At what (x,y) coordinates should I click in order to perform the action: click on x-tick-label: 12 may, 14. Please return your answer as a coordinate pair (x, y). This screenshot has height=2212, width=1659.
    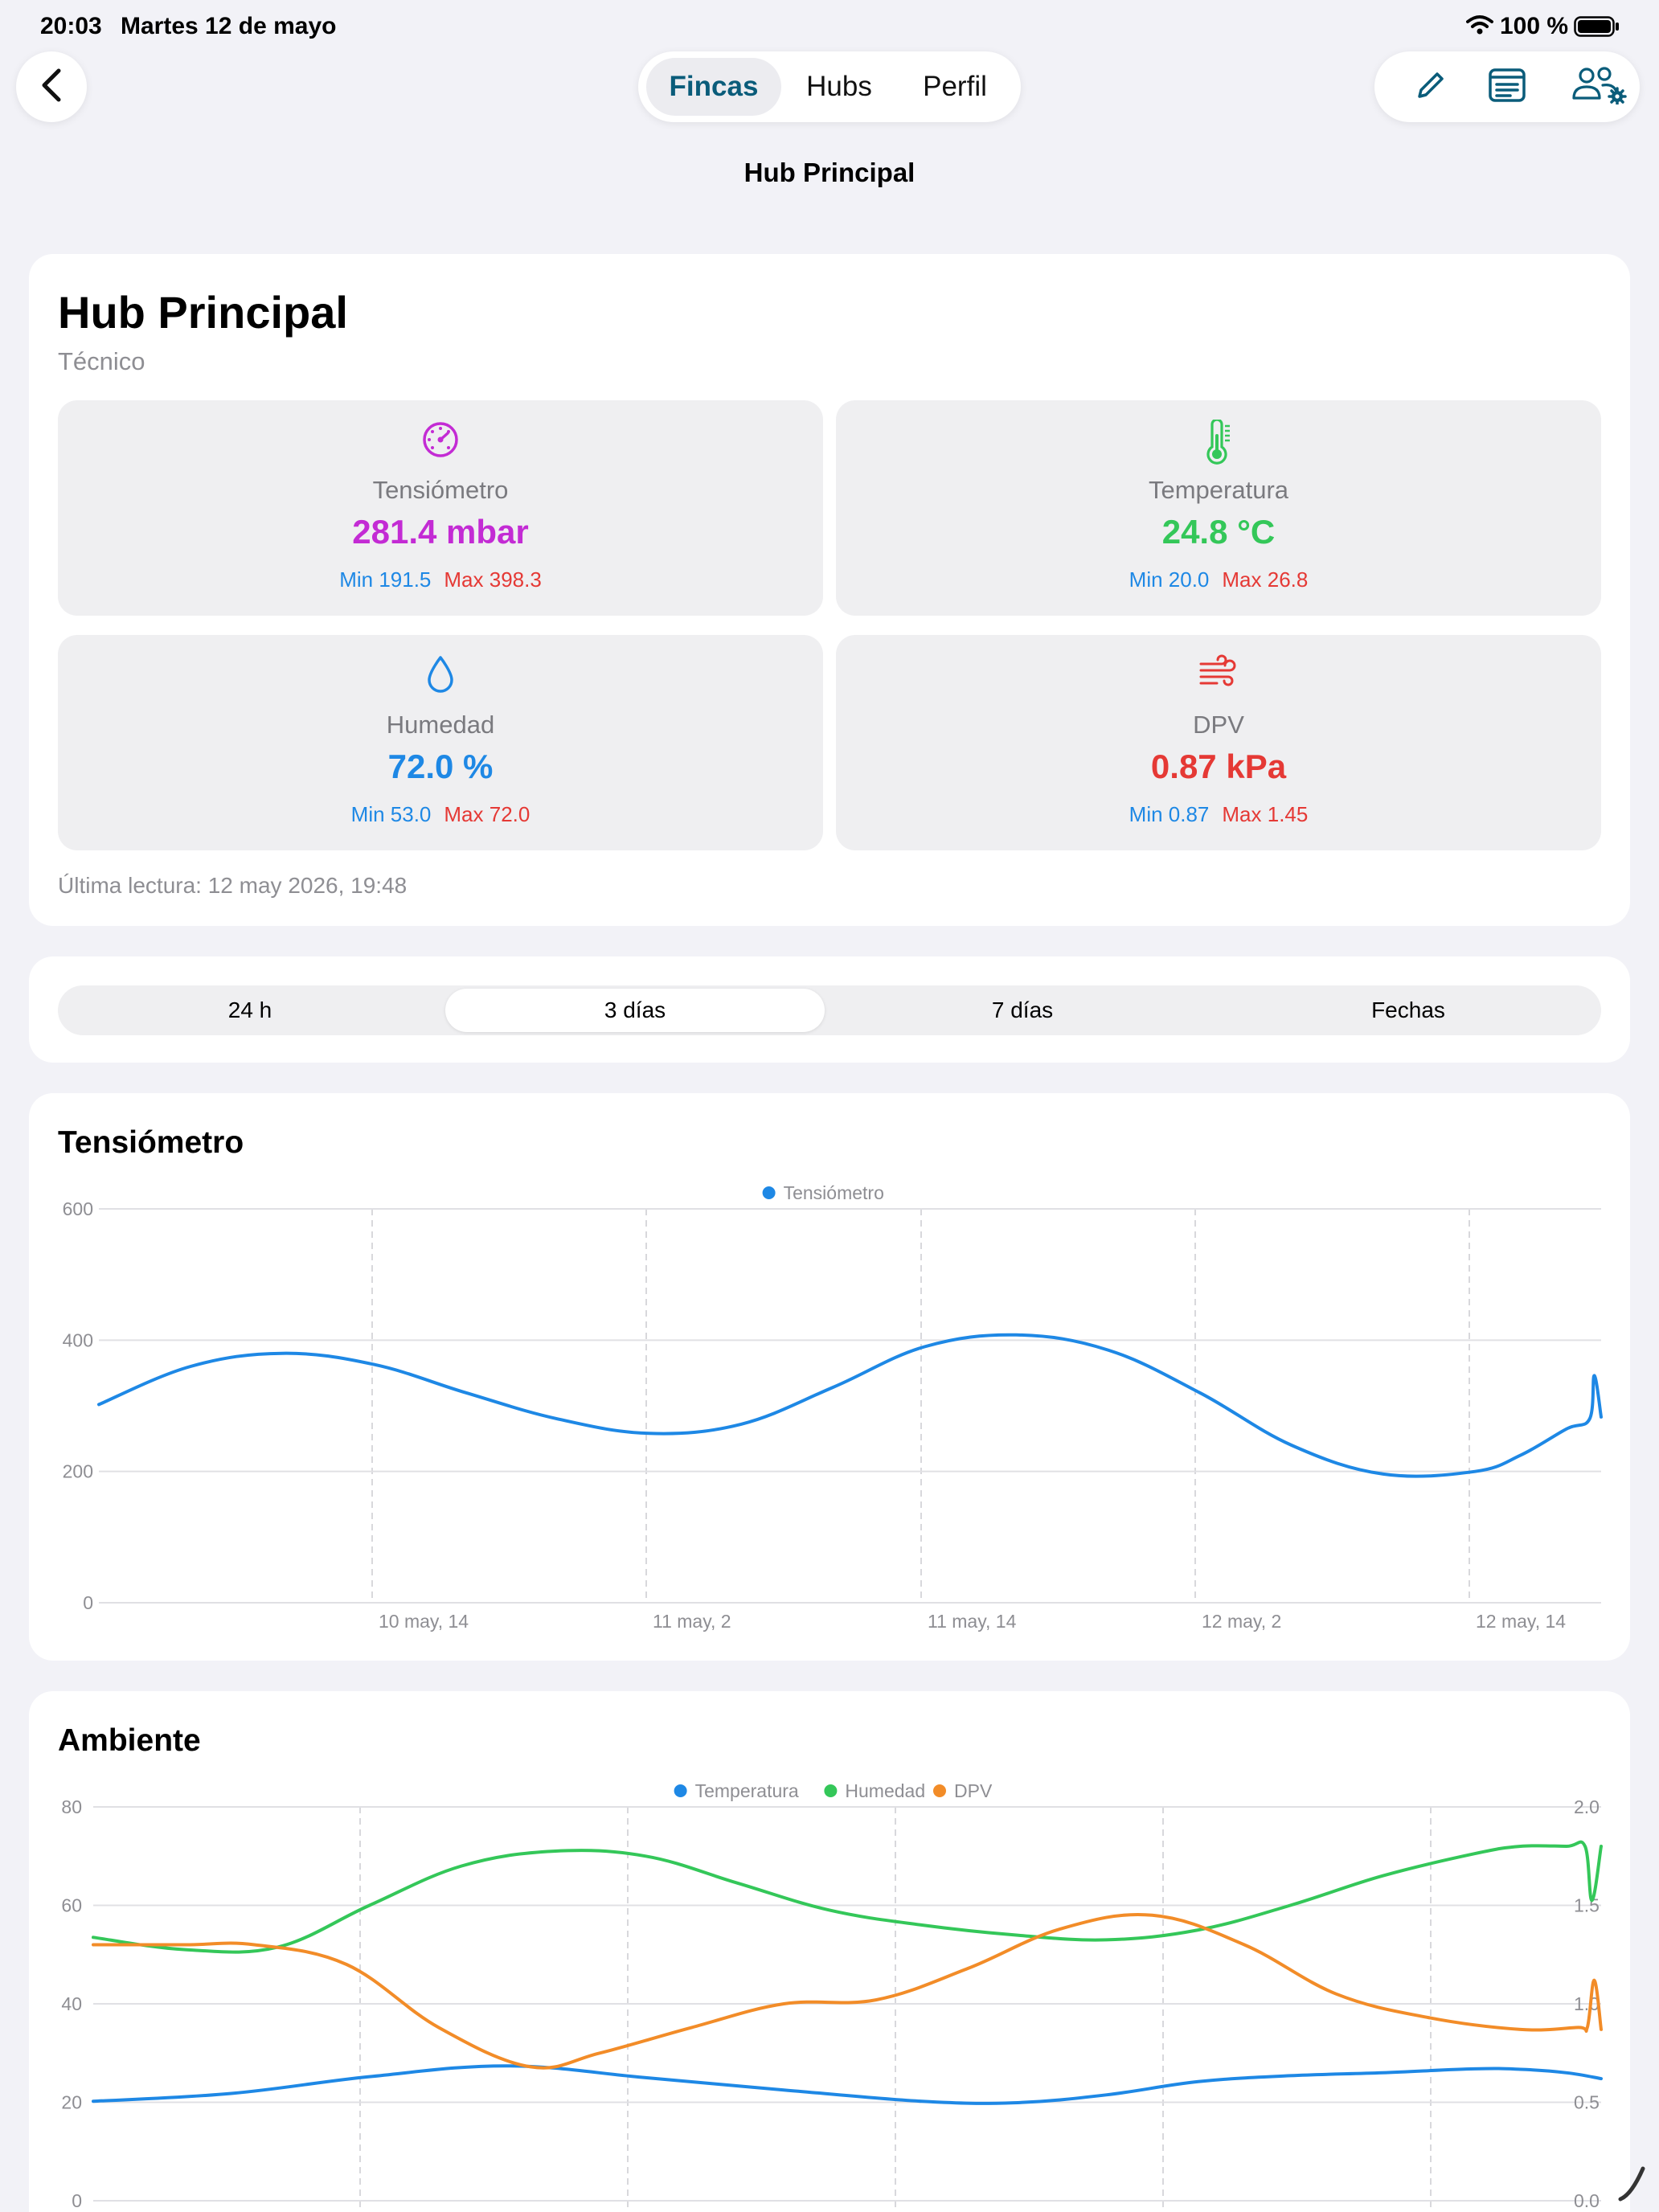
    Looking at the image, I should click on (1521, 1621).